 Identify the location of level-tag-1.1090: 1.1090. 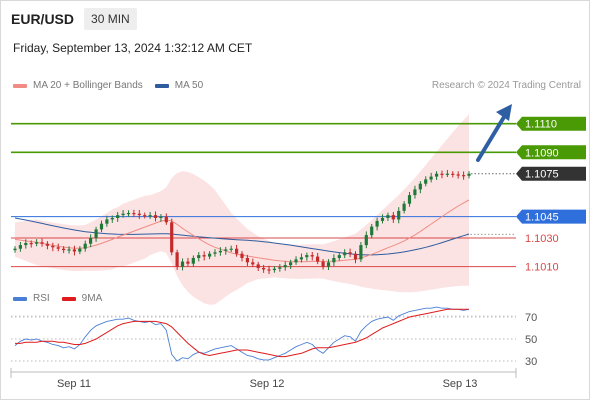
(551, 152).